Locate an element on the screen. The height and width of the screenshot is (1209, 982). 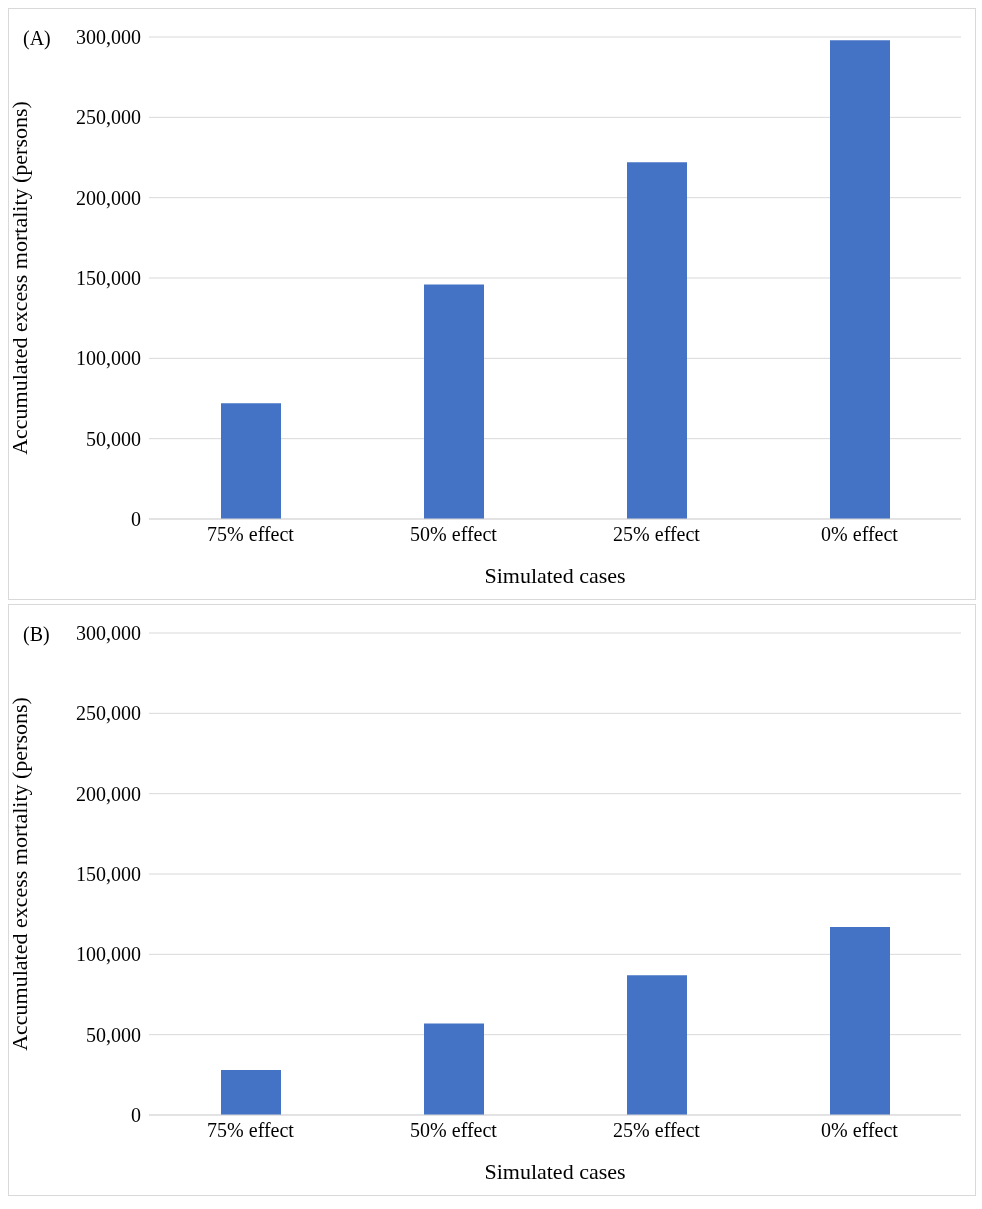
chart-title: (A) is located at coordinates (37, 38).